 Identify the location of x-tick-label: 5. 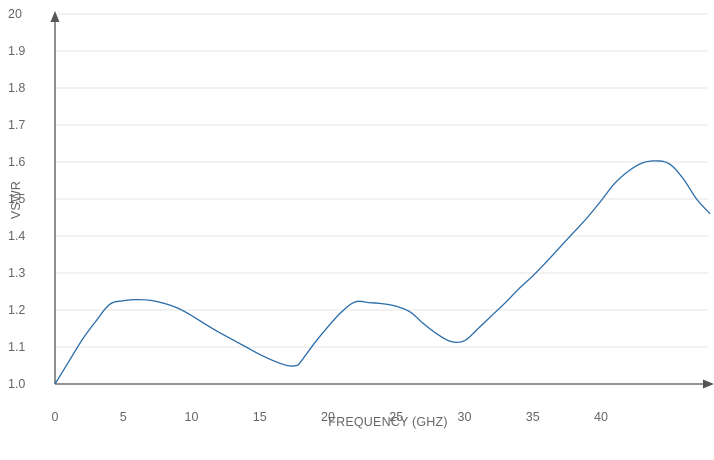
(123, 417).